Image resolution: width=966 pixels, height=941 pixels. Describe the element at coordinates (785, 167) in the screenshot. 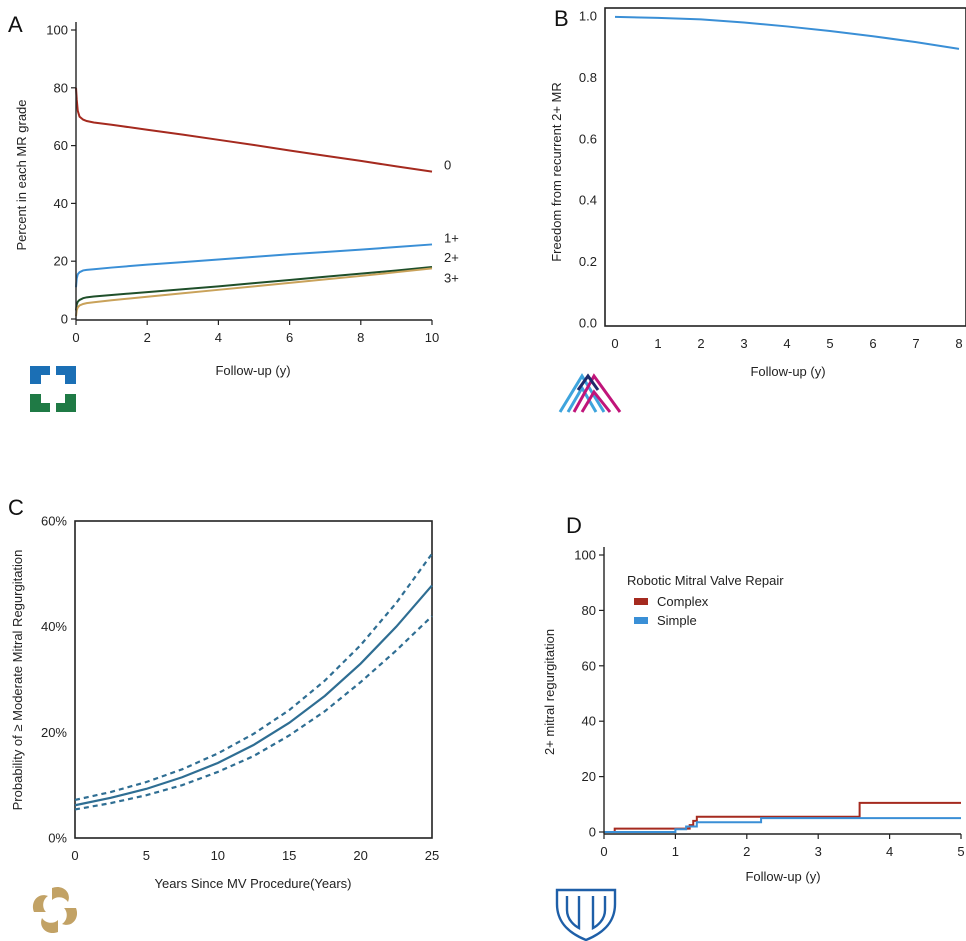

I see `panel-b-frame` at that location.